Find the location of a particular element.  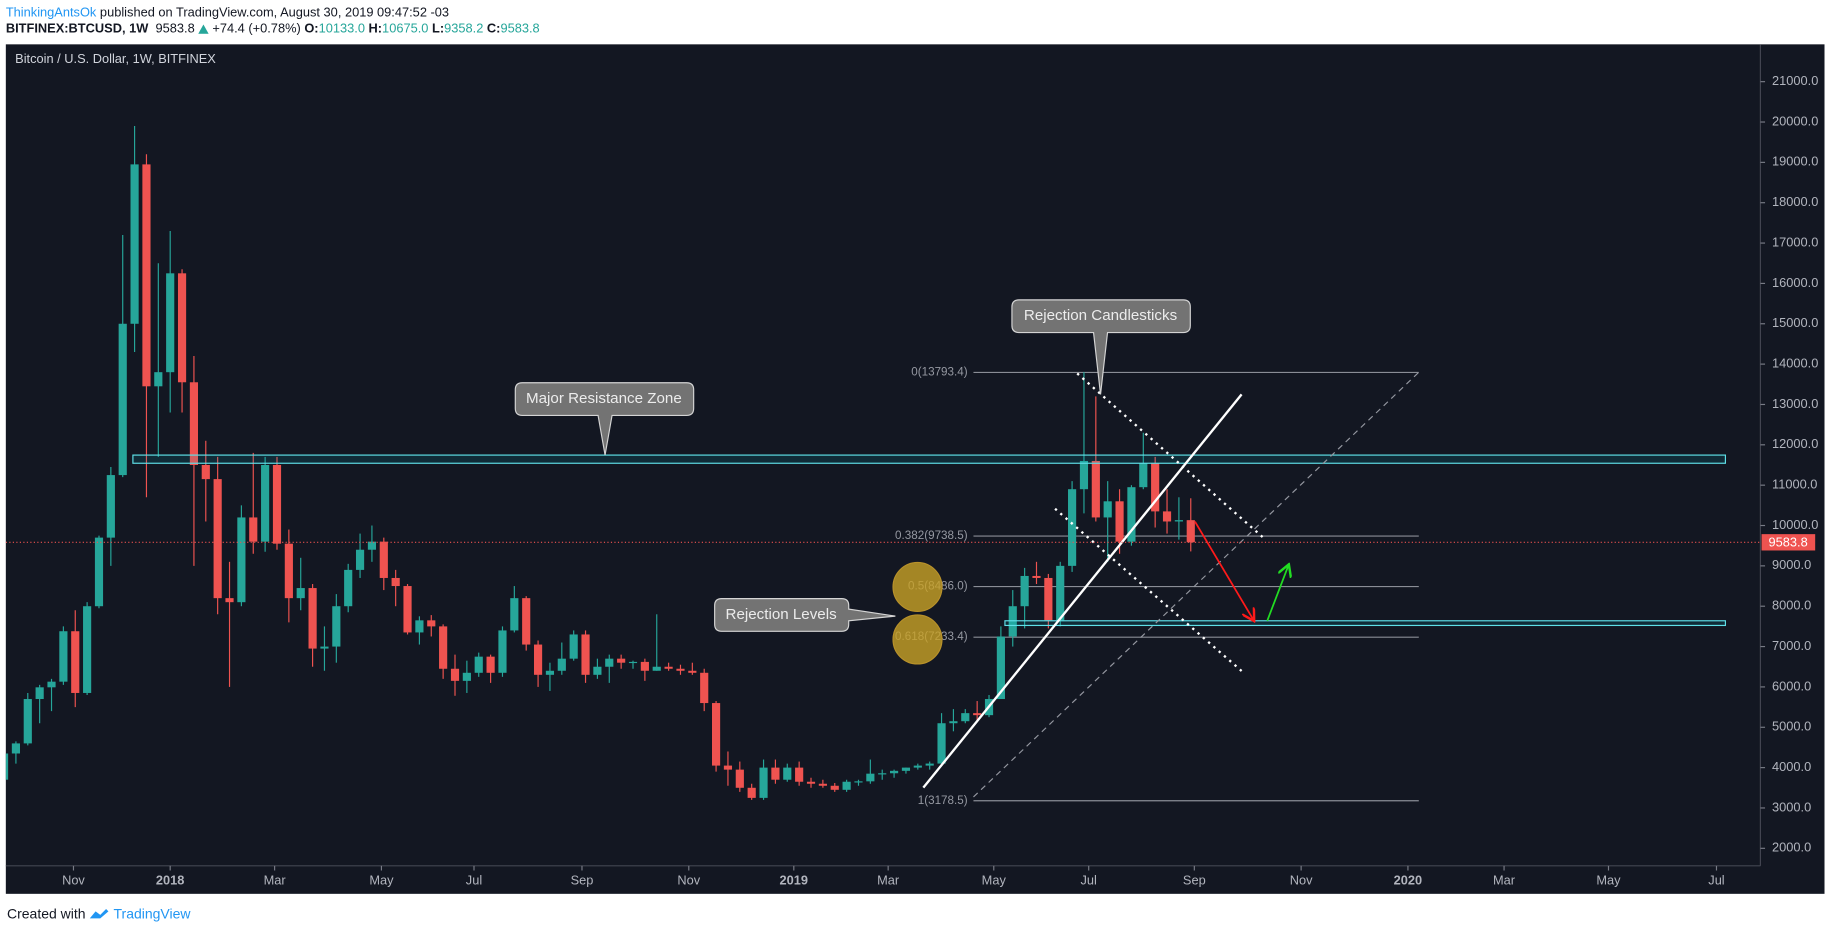

y-tick-label: 12000.0 is located at coordinates (1795, 443).